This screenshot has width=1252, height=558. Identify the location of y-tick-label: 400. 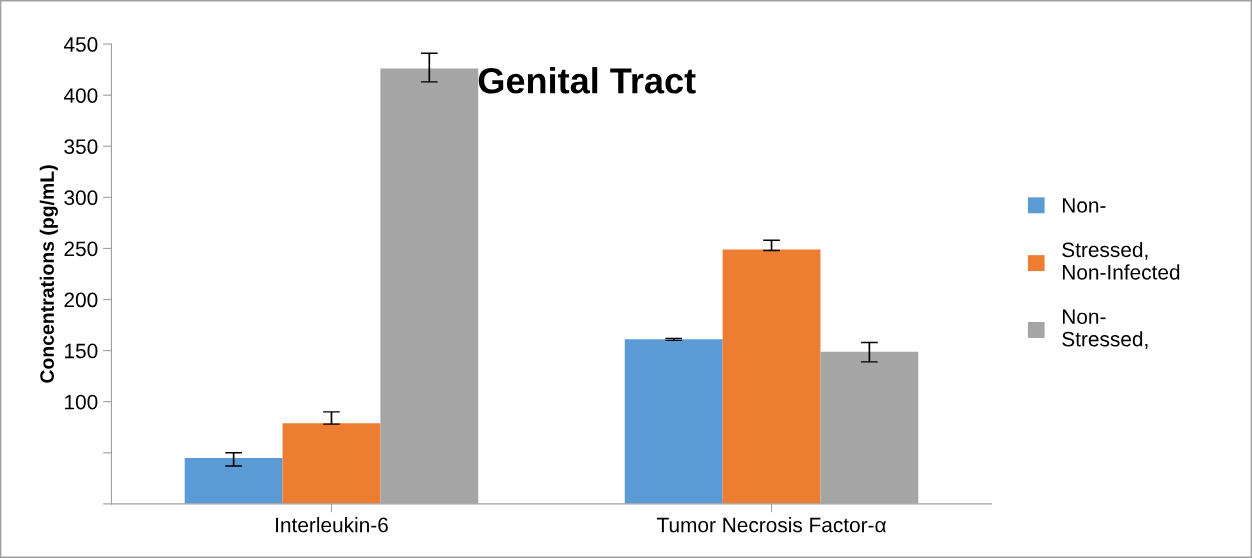
(80, 95).